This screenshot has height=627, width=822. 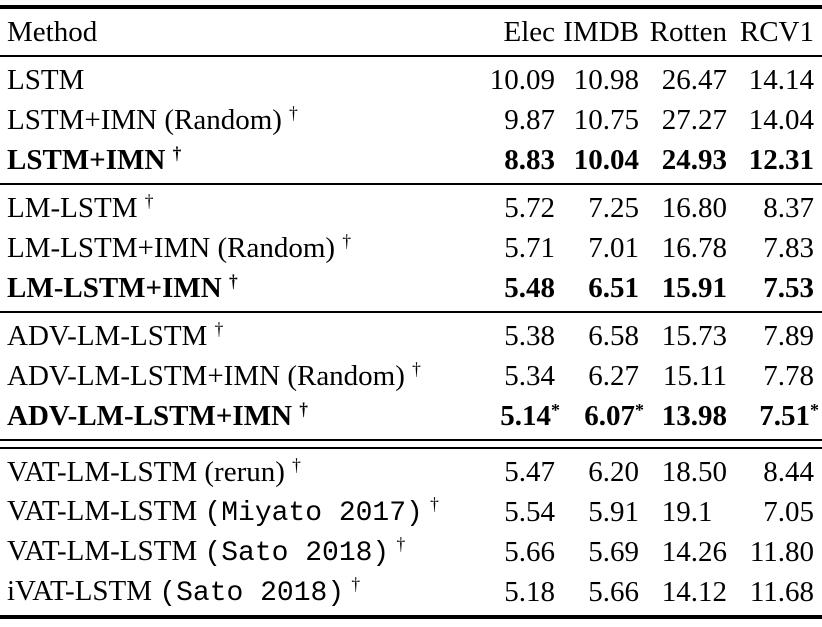 I want to click on value-cell: 5.69, so click(x=597, y=551).